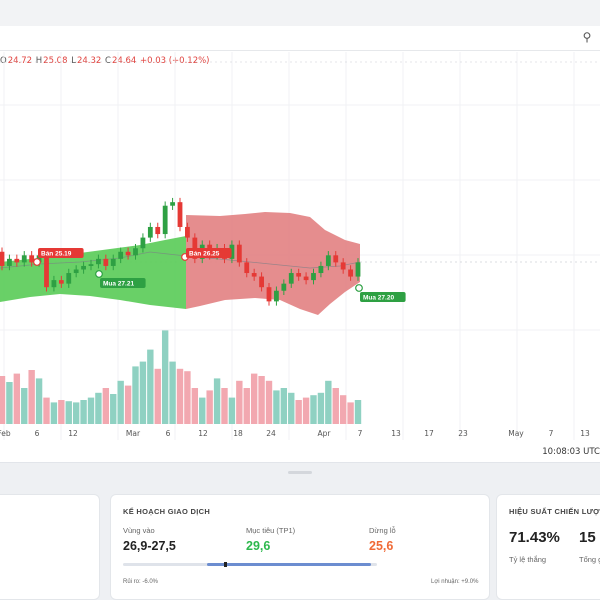 Image resolution: width=600 pixels, height=600 pixels. What do you see at coordinates (219, 275) in the screenshot?
I see `signals: Bán 25.19 Mua 27.21 Bán 26.25 Mua 27.20` at bounding box center [219, 275].